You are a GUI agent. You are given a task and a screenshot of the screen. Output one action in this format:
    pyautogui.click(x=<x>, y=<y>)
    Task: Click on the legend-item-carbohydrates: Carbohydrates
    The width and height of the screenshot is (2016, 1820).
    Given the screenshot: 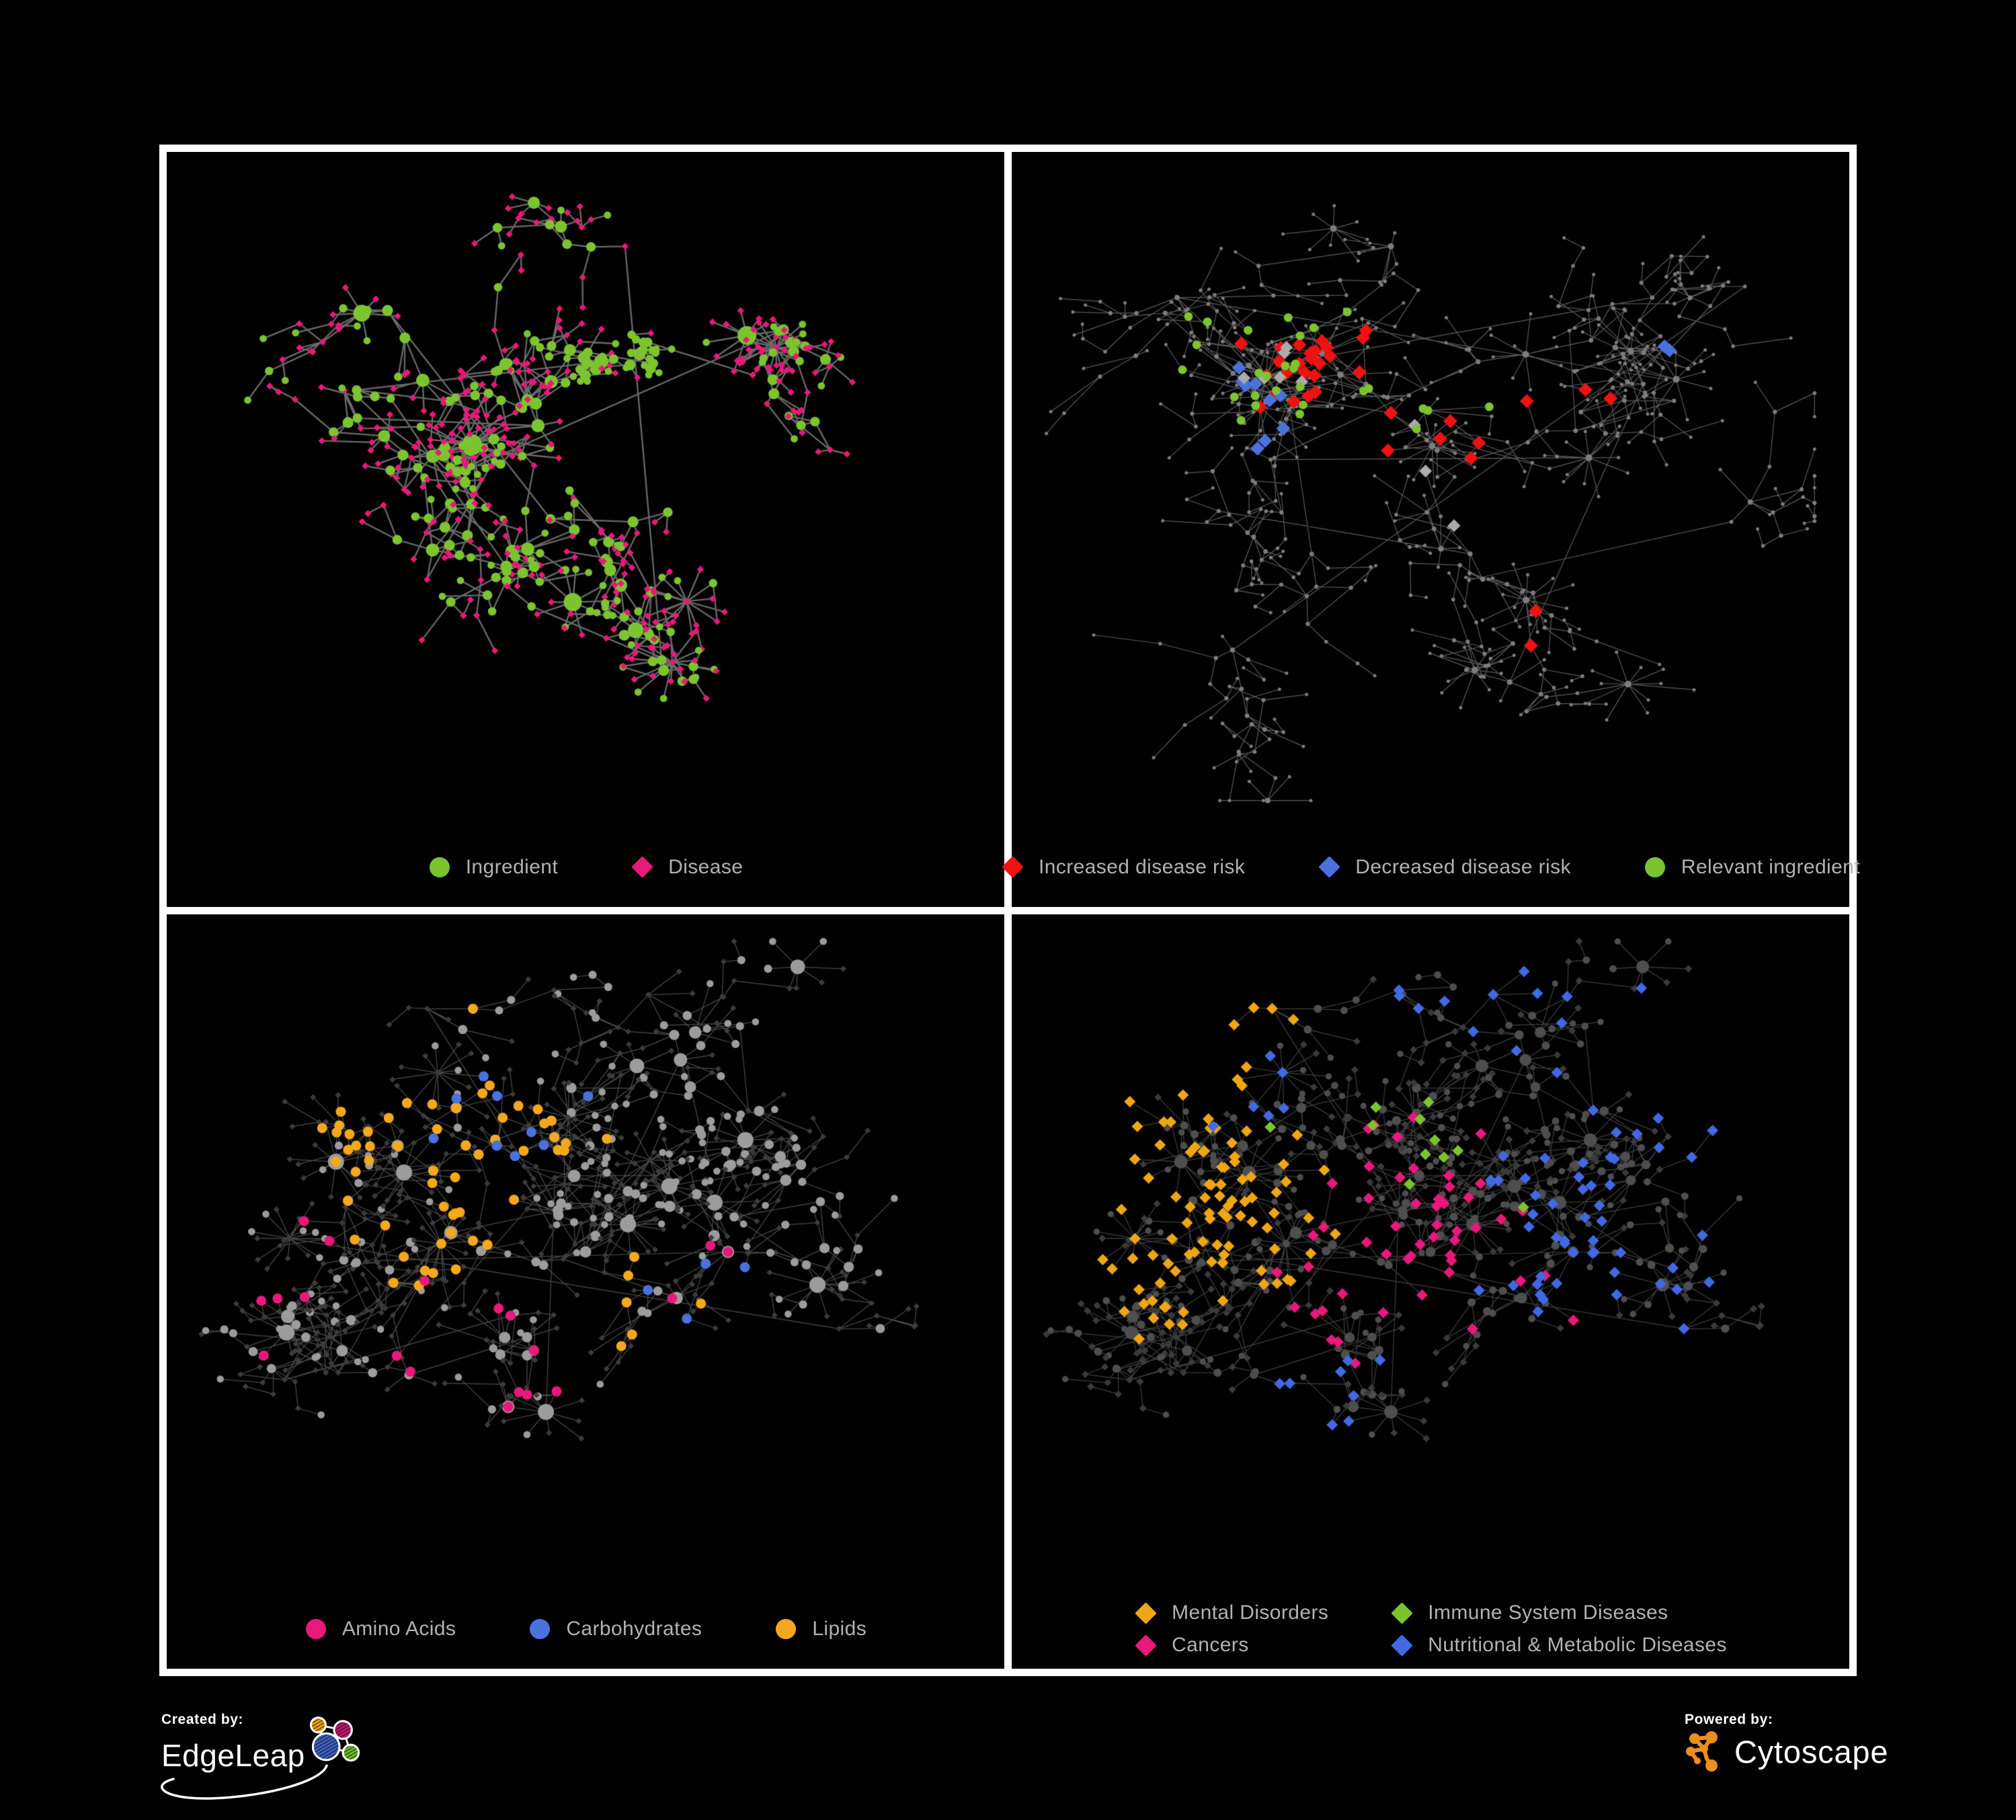 What is the action you would take?
    pyautogui.click(x=615, y=1629)
    